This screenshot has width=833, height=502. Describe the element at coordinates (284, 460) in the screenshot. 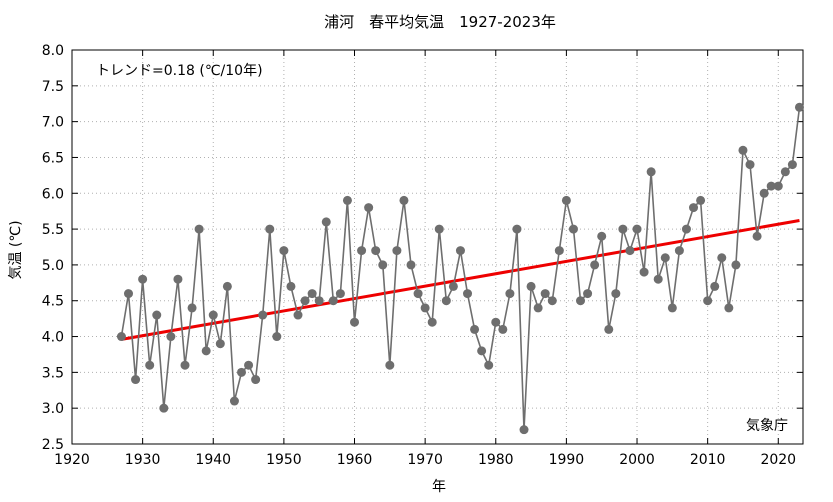

I see `x-tick-label: 1950` at that location.